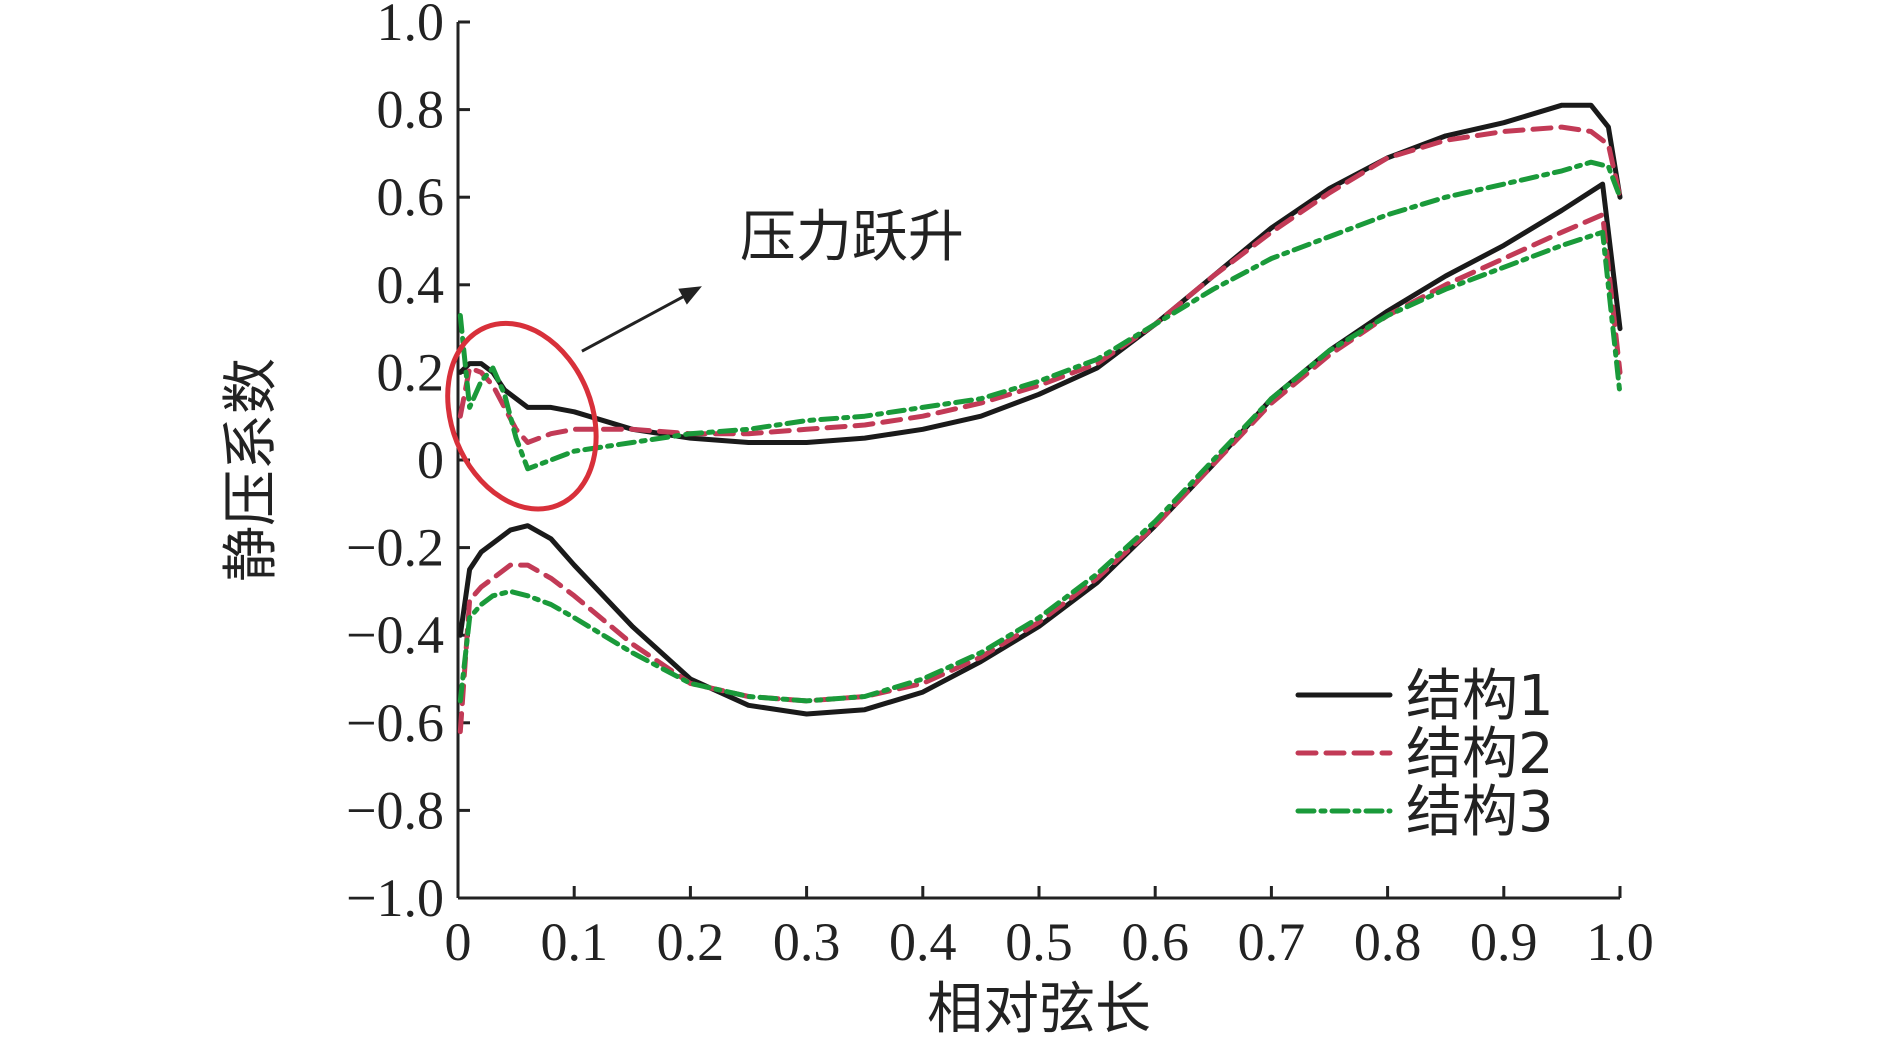 The height and width of the screenshot is (1040, 1890). I want to click on x-tick-label: 0.8, so click(1388, 942).